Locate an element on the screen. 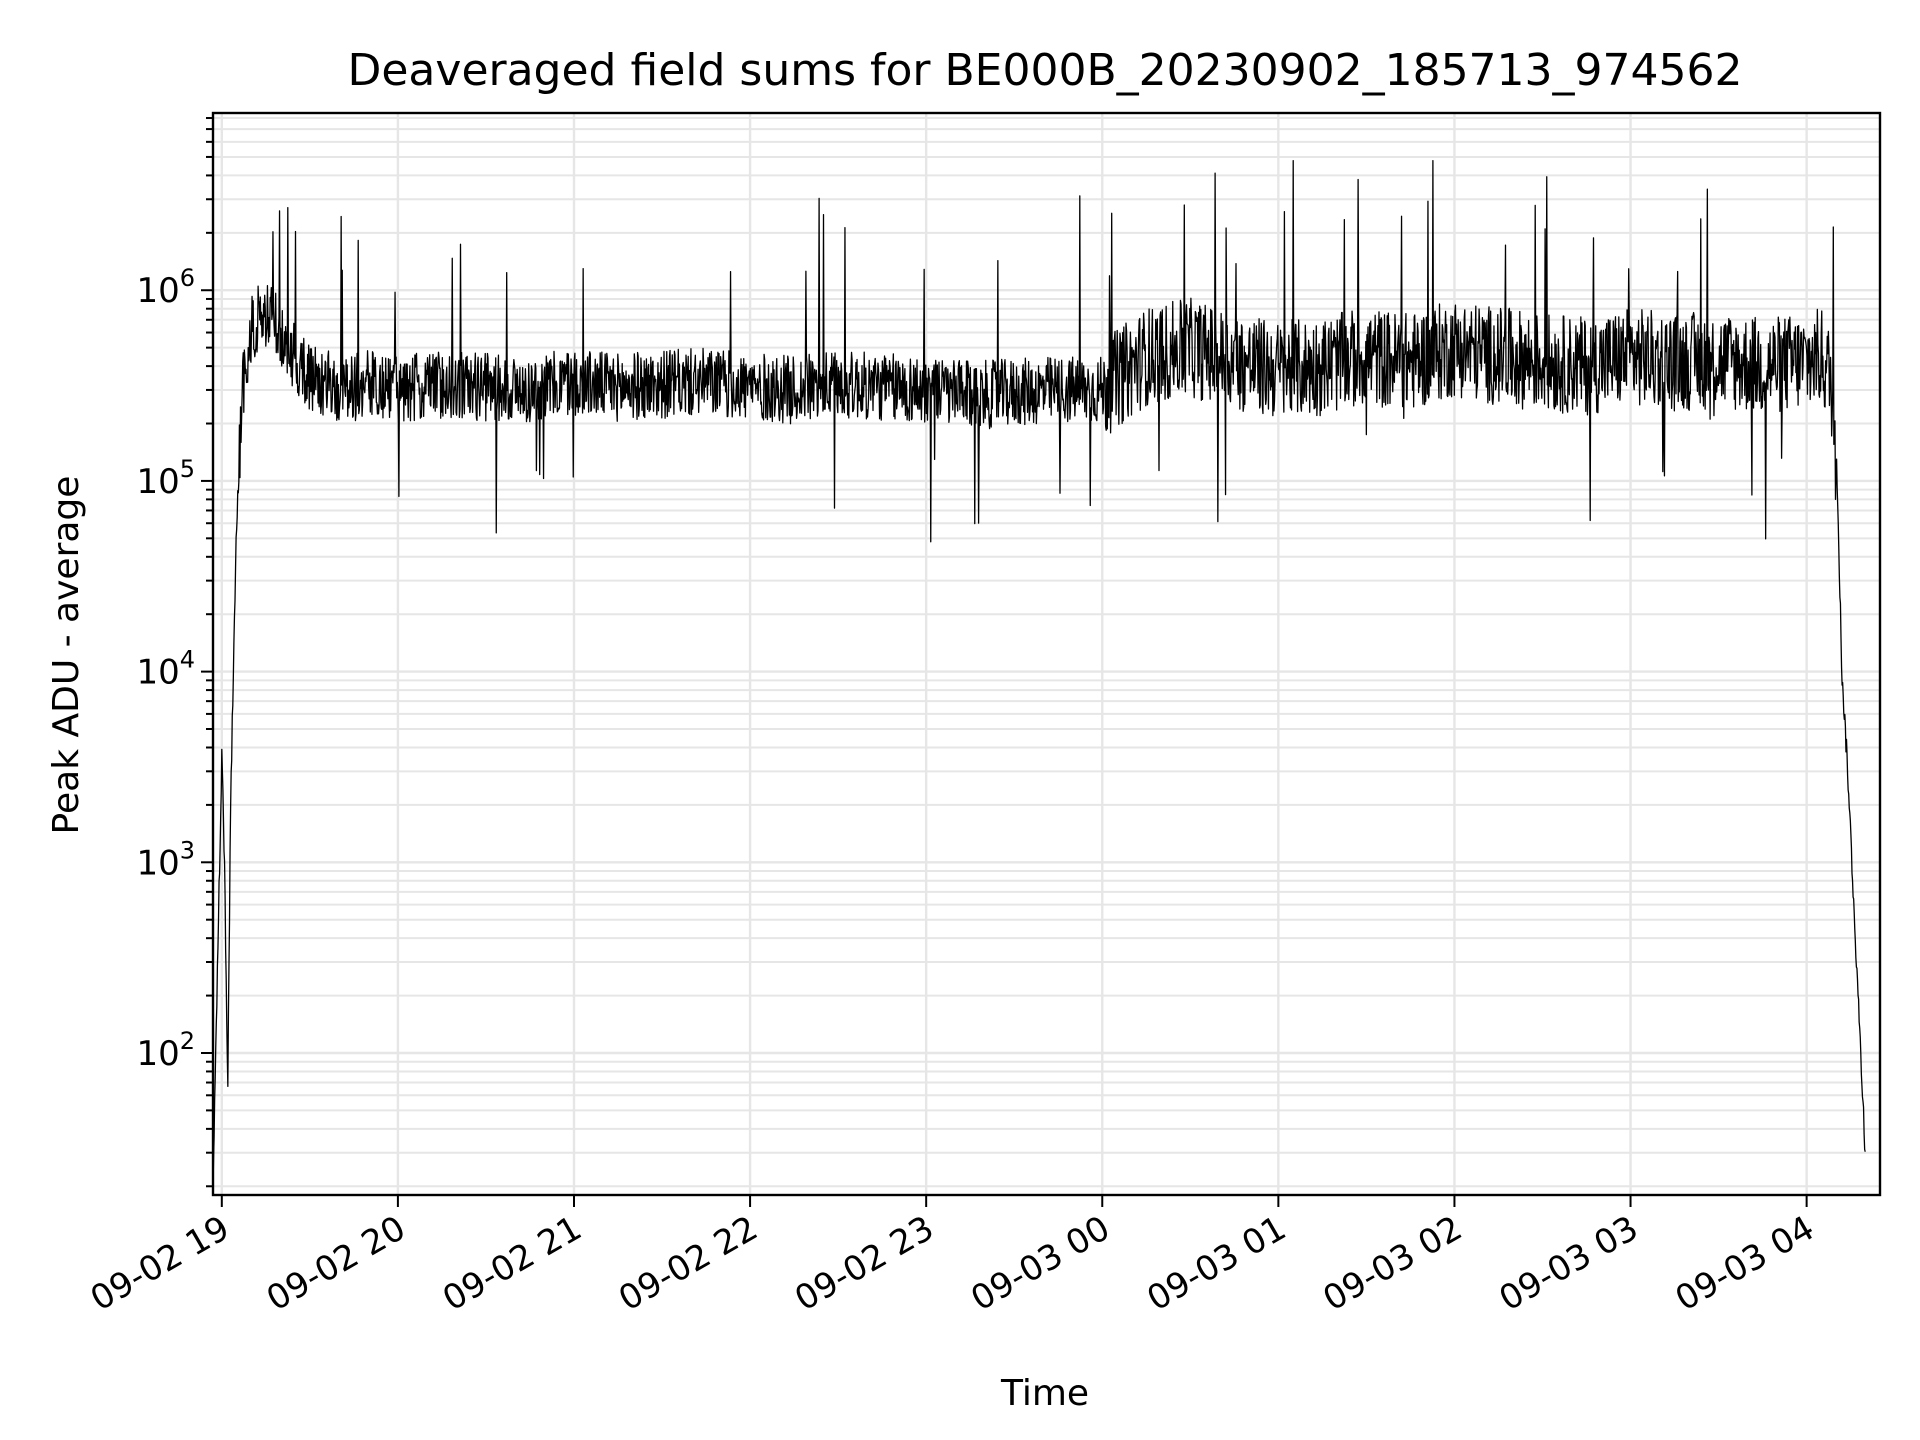 The width and height of the screenshot is (1920, 1440). y-tick-label: 10² is located at coordinates (165, 1050).